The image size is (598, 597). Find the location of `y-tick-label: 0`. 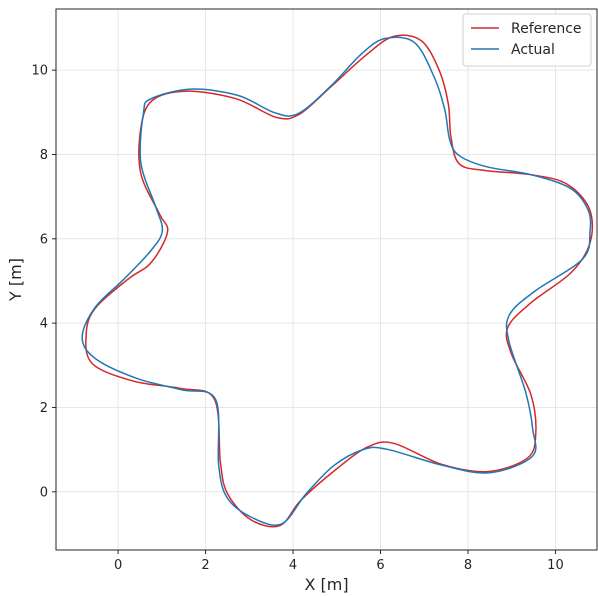

y-tick-label: 0 is located at coordinates (44, 492).